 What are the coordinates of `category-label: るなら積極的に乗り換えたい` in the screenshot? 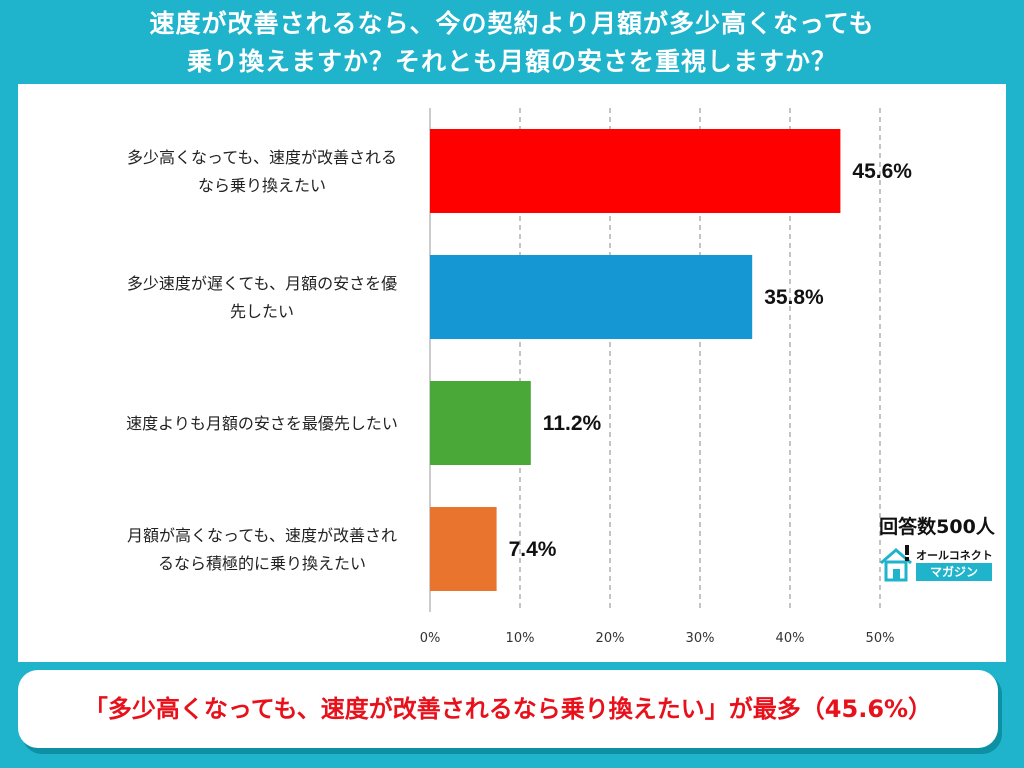 It's located at (262, 563).